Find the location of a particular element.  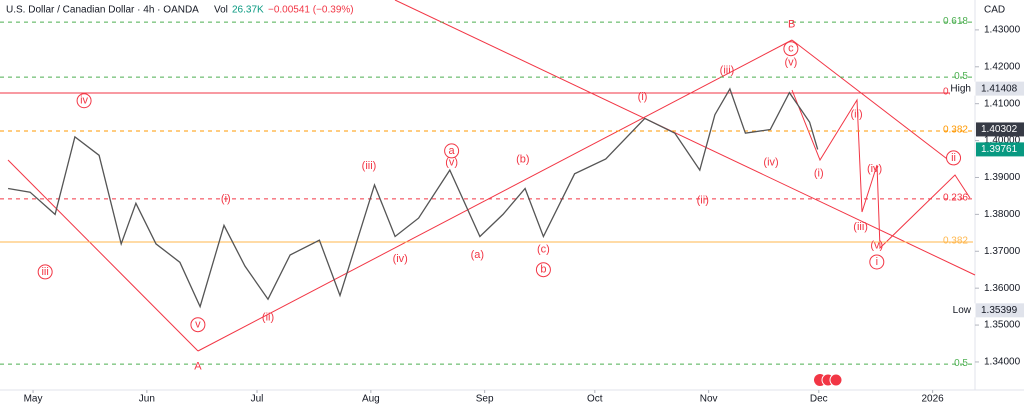

event-icon is located at coordinates (836, 380).